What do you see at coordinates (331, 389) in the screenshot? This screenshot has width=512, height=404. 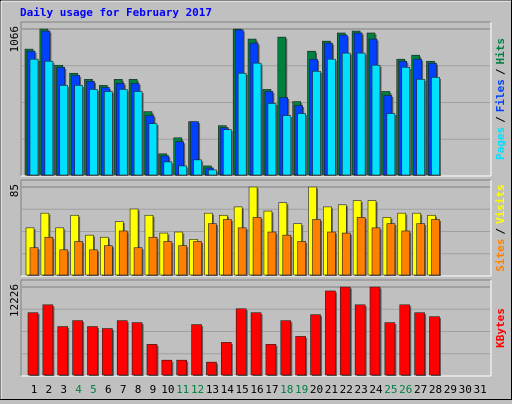 I see `x-tick-label: 21` at bounding box center [331, 389].